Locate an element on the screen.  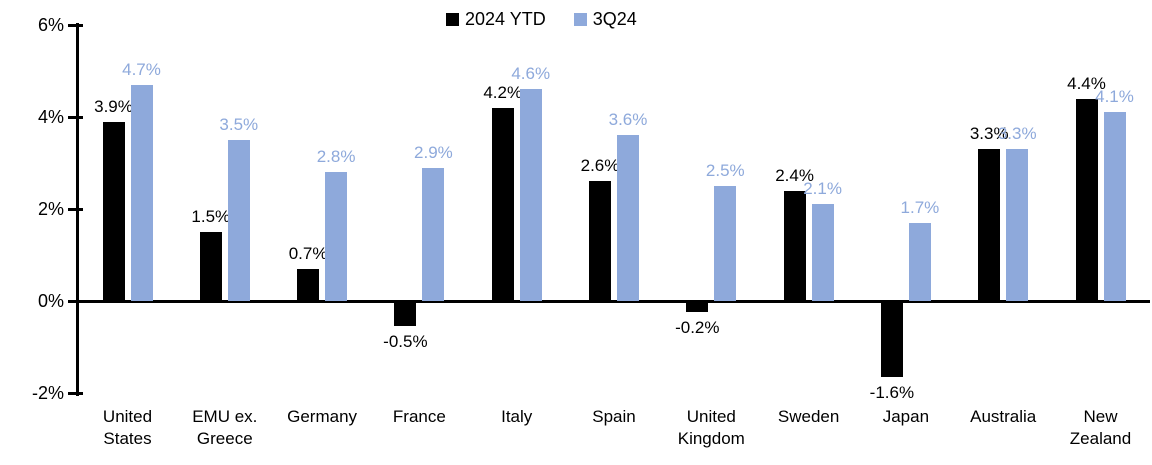
value-label-3q24-australia: 3.3% is located at coordinates (1017, 134).